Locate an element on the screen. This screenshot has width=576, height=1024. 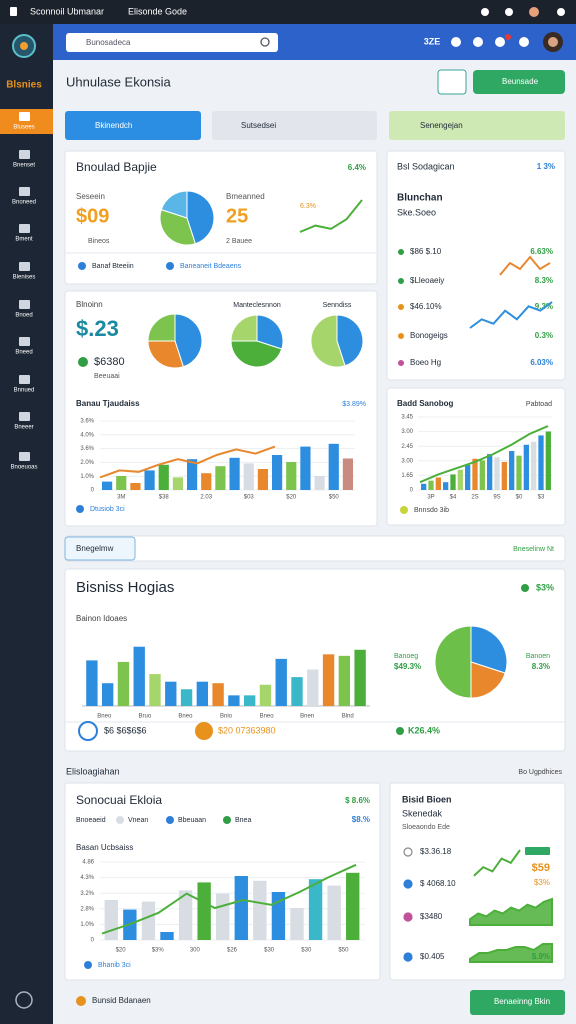
nav-item: Bment is located at coordinates (24, 240).